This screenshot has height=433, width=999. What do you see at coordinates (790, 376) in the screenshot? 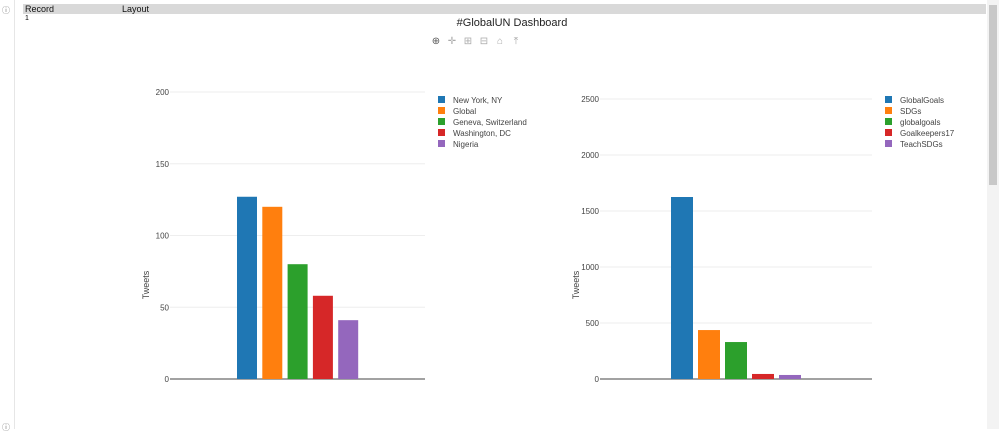
I see `bar-teachsdgs` at bounding box center [790, 376].